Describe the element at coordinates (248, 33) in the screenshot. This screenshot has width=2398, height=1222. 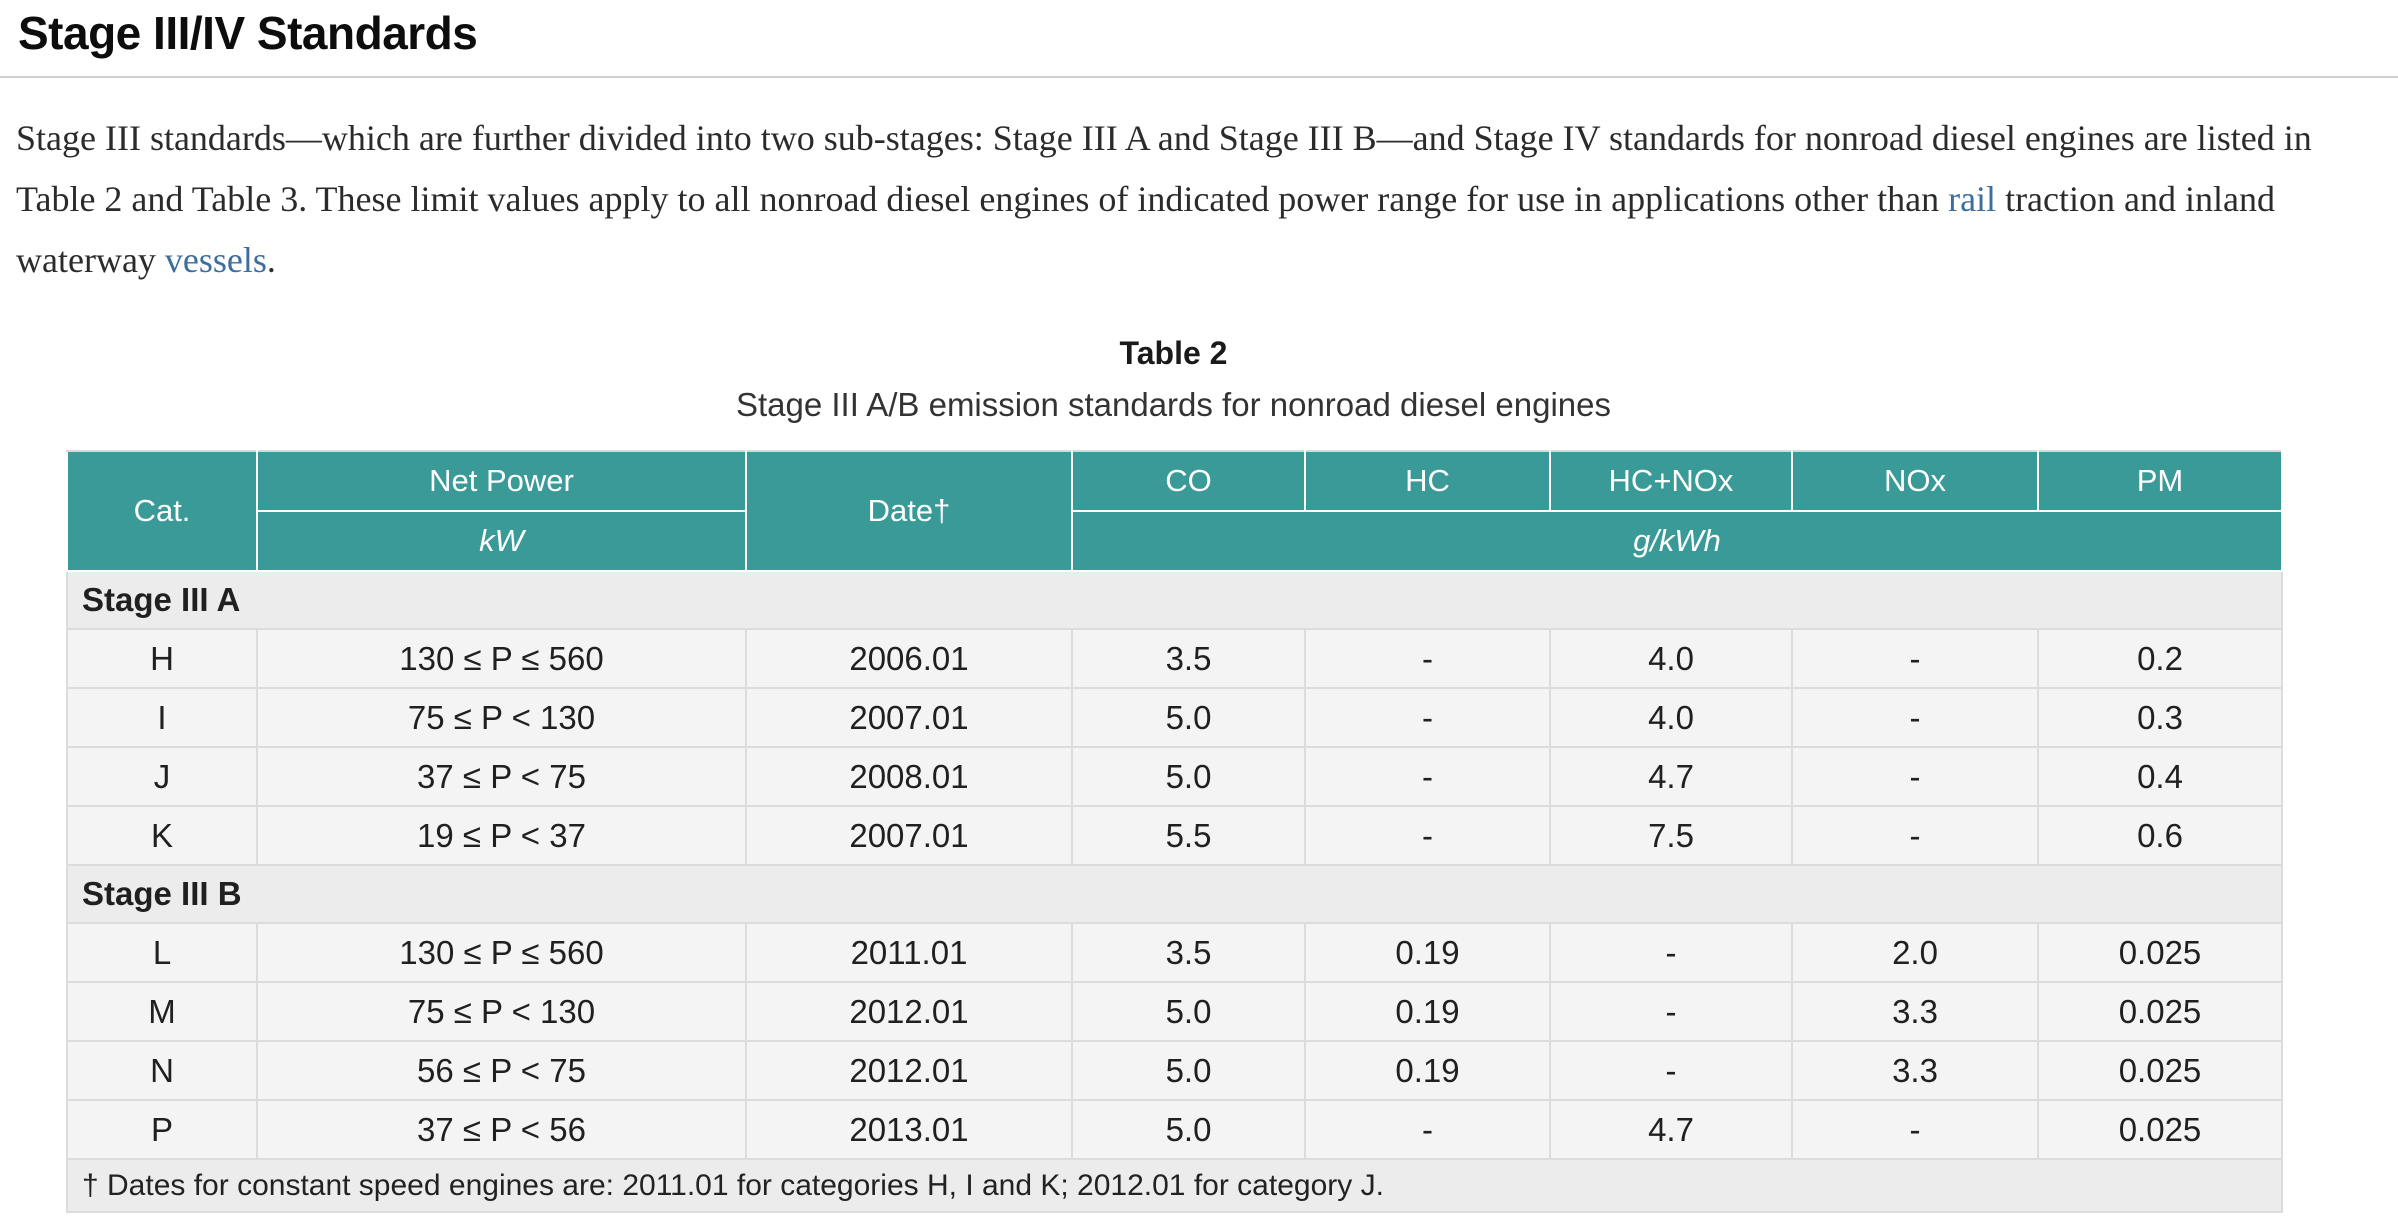
I see `page-title: Stage III/IV Standards` at that location.